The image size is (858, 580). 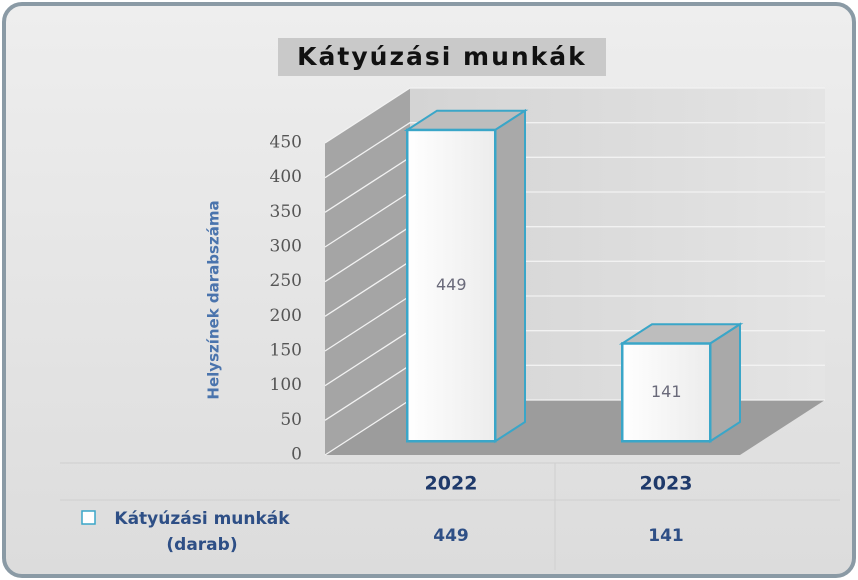 I want to click on data-label: 449, so click(x=451, y=284).